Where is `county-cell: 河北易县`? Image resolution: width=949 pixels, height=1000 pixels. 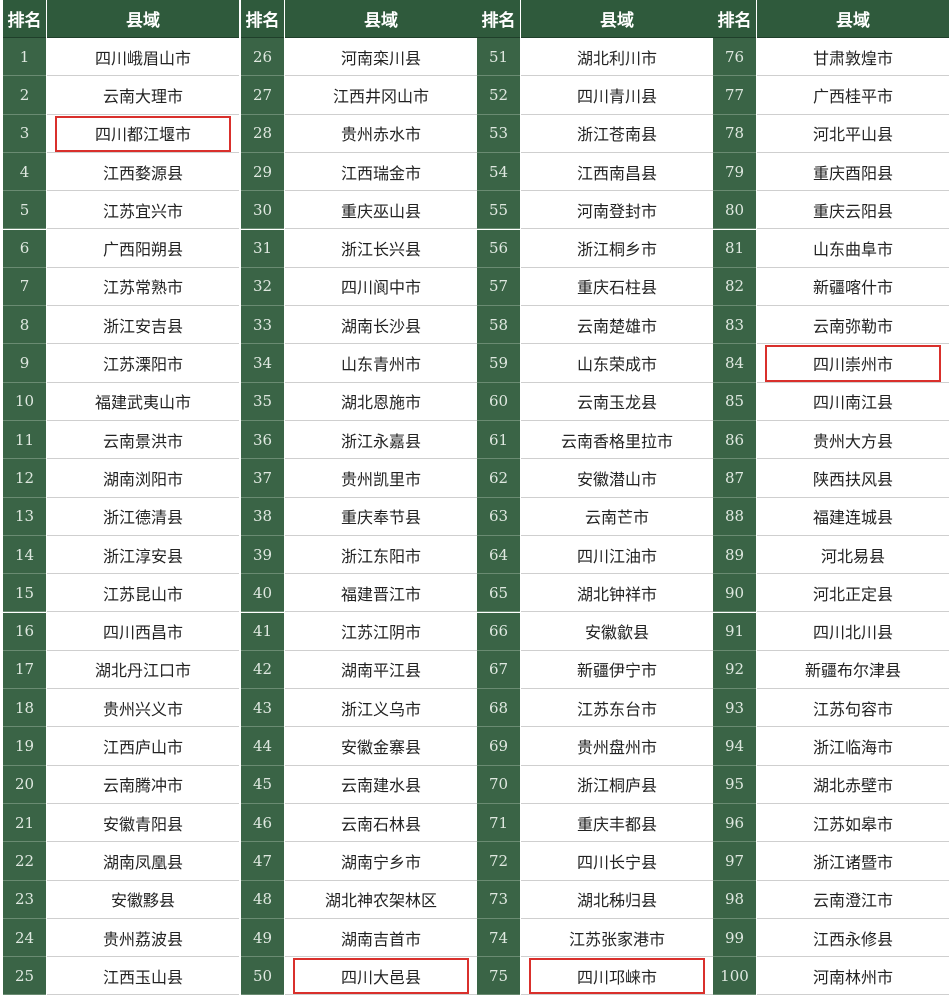
county-cell: 河北易县 is located at coordinates (853, 555).